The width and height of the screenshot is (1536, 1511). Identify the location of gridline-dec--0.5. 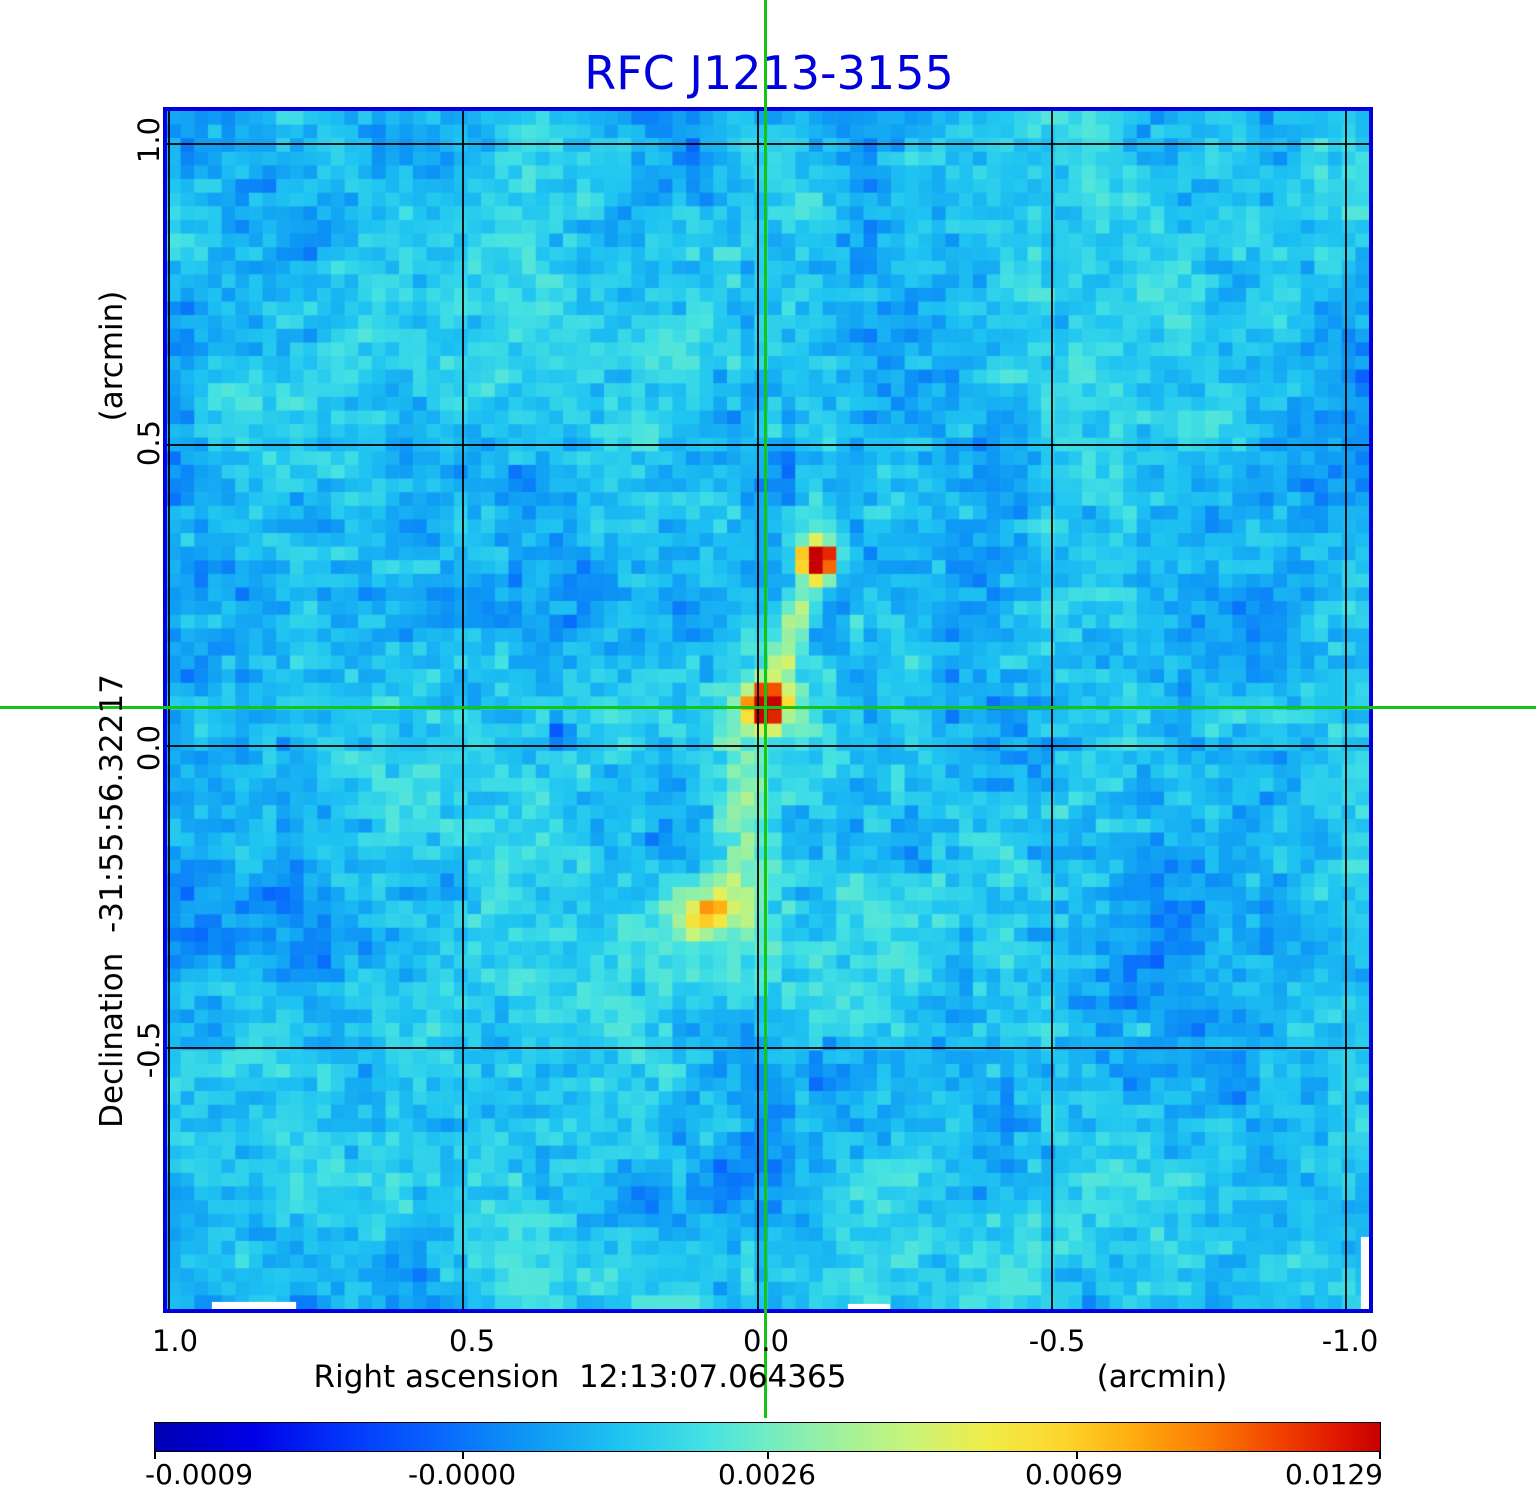
(768, 1048).